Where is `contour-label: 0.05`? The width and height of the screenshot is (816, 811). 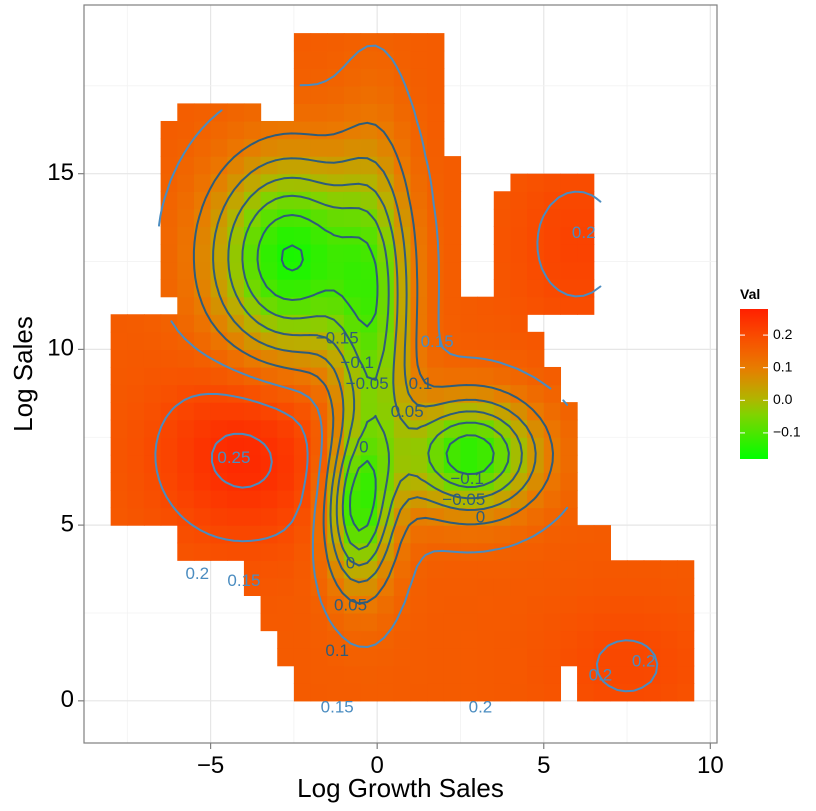
contour-label: 0.05 is located at coordinates (407, 411).